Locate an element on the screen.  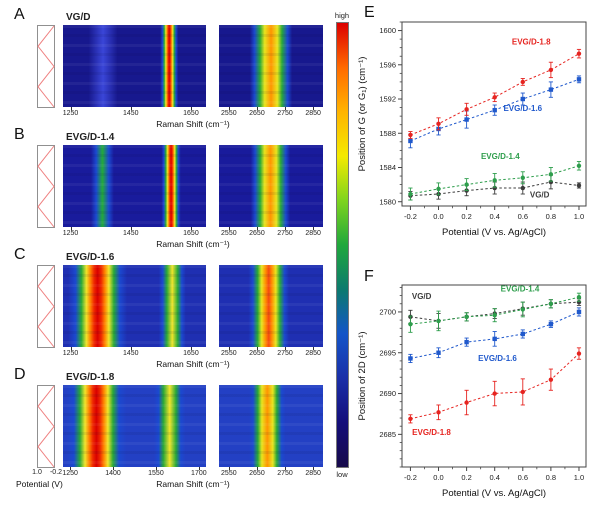
panel-title-D: EVG/D-1.8 is located at coordinates (90, 377).